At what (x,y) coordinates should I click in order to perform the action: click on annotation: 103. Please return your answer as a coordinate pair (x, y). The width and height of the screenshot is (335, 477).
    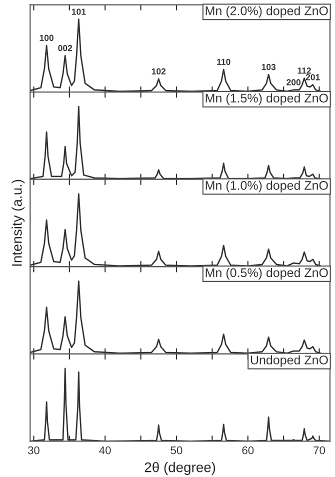
    Looking at the image, I should click on (269, 67).